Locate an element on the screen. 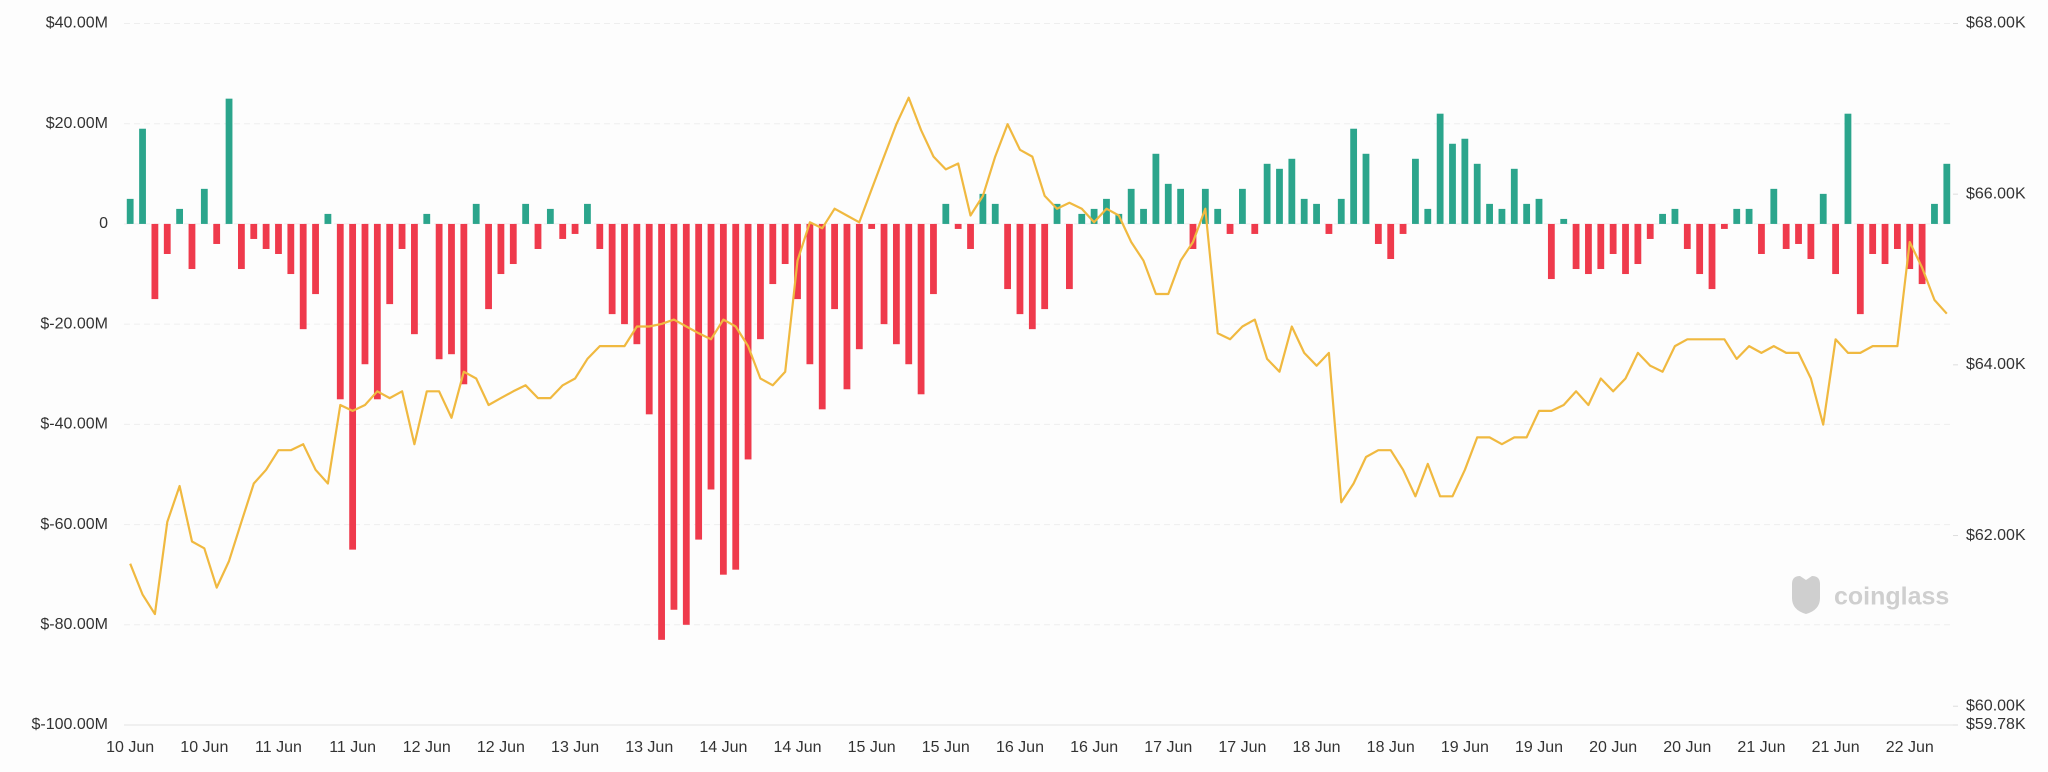 The height and width of the screenshot is (772, 2048). watermark: coinglass is located at coordinates (1891, 597).